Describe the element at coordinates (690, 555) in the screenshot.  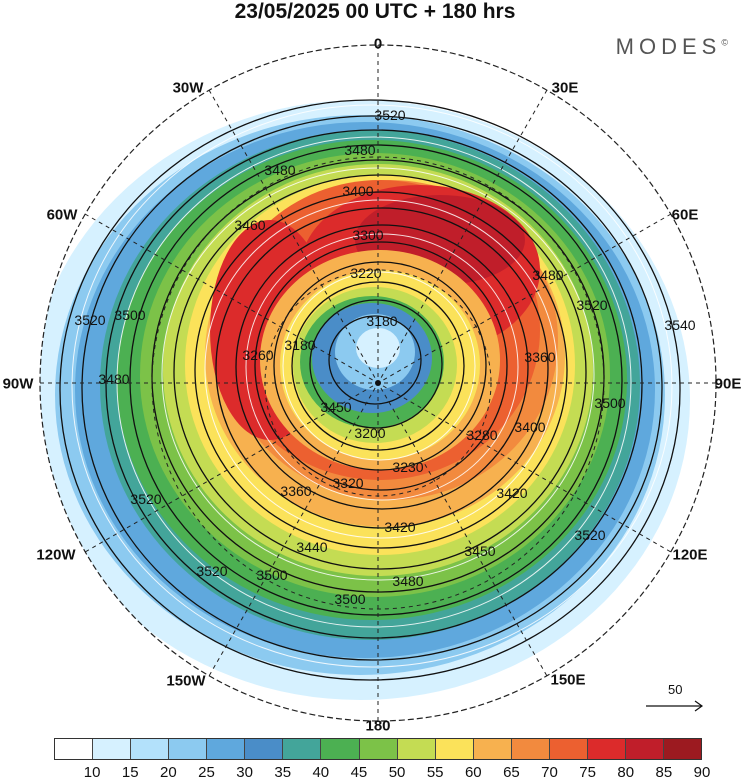
I see `lon-label-120e: 120E` at that location.